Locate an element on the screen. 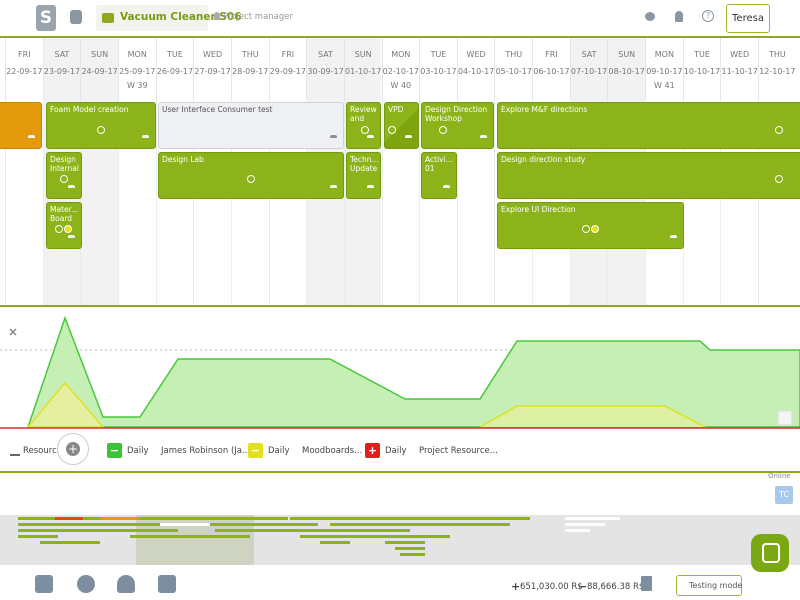 The width and height of the screenshot is (800, 600). task-label: Design Lab is located at coordinates (183, 159).